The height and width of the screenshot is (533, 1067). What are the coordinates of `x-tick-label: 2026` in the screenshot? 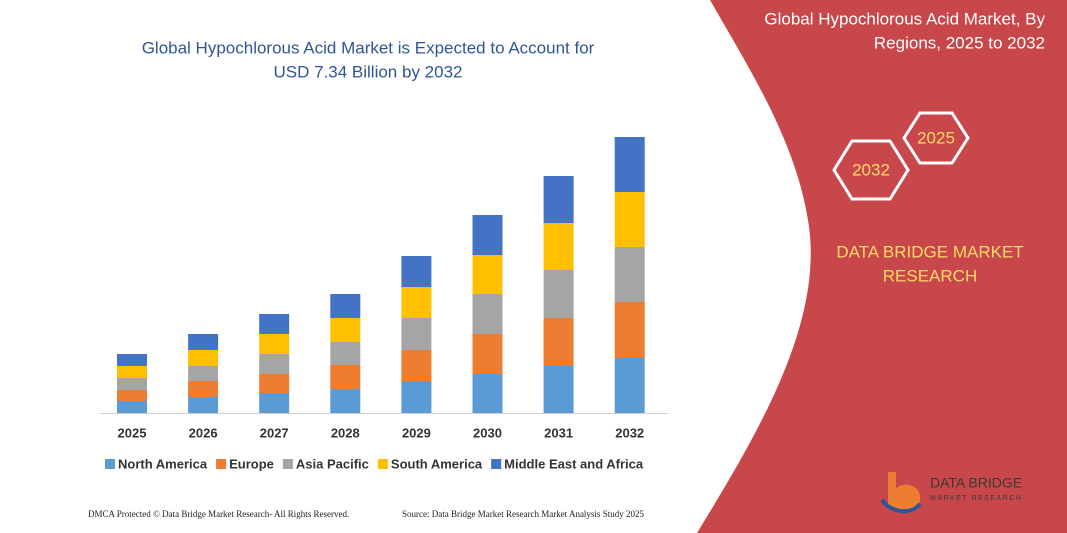 It's located at (203, 432).